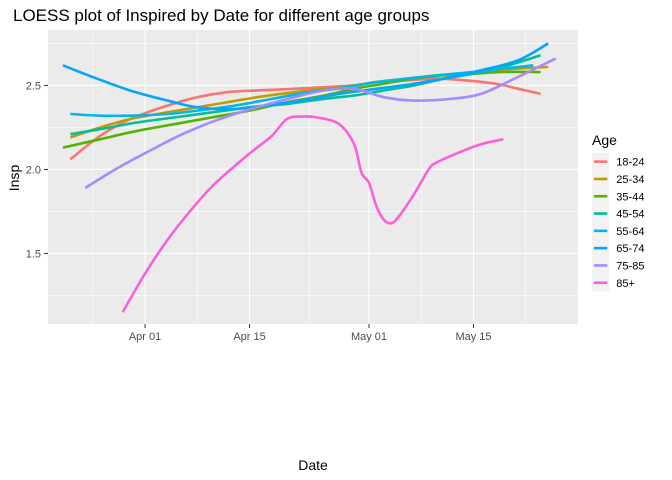  I want to click on y-axis-title: Insp, so click(14, 178).